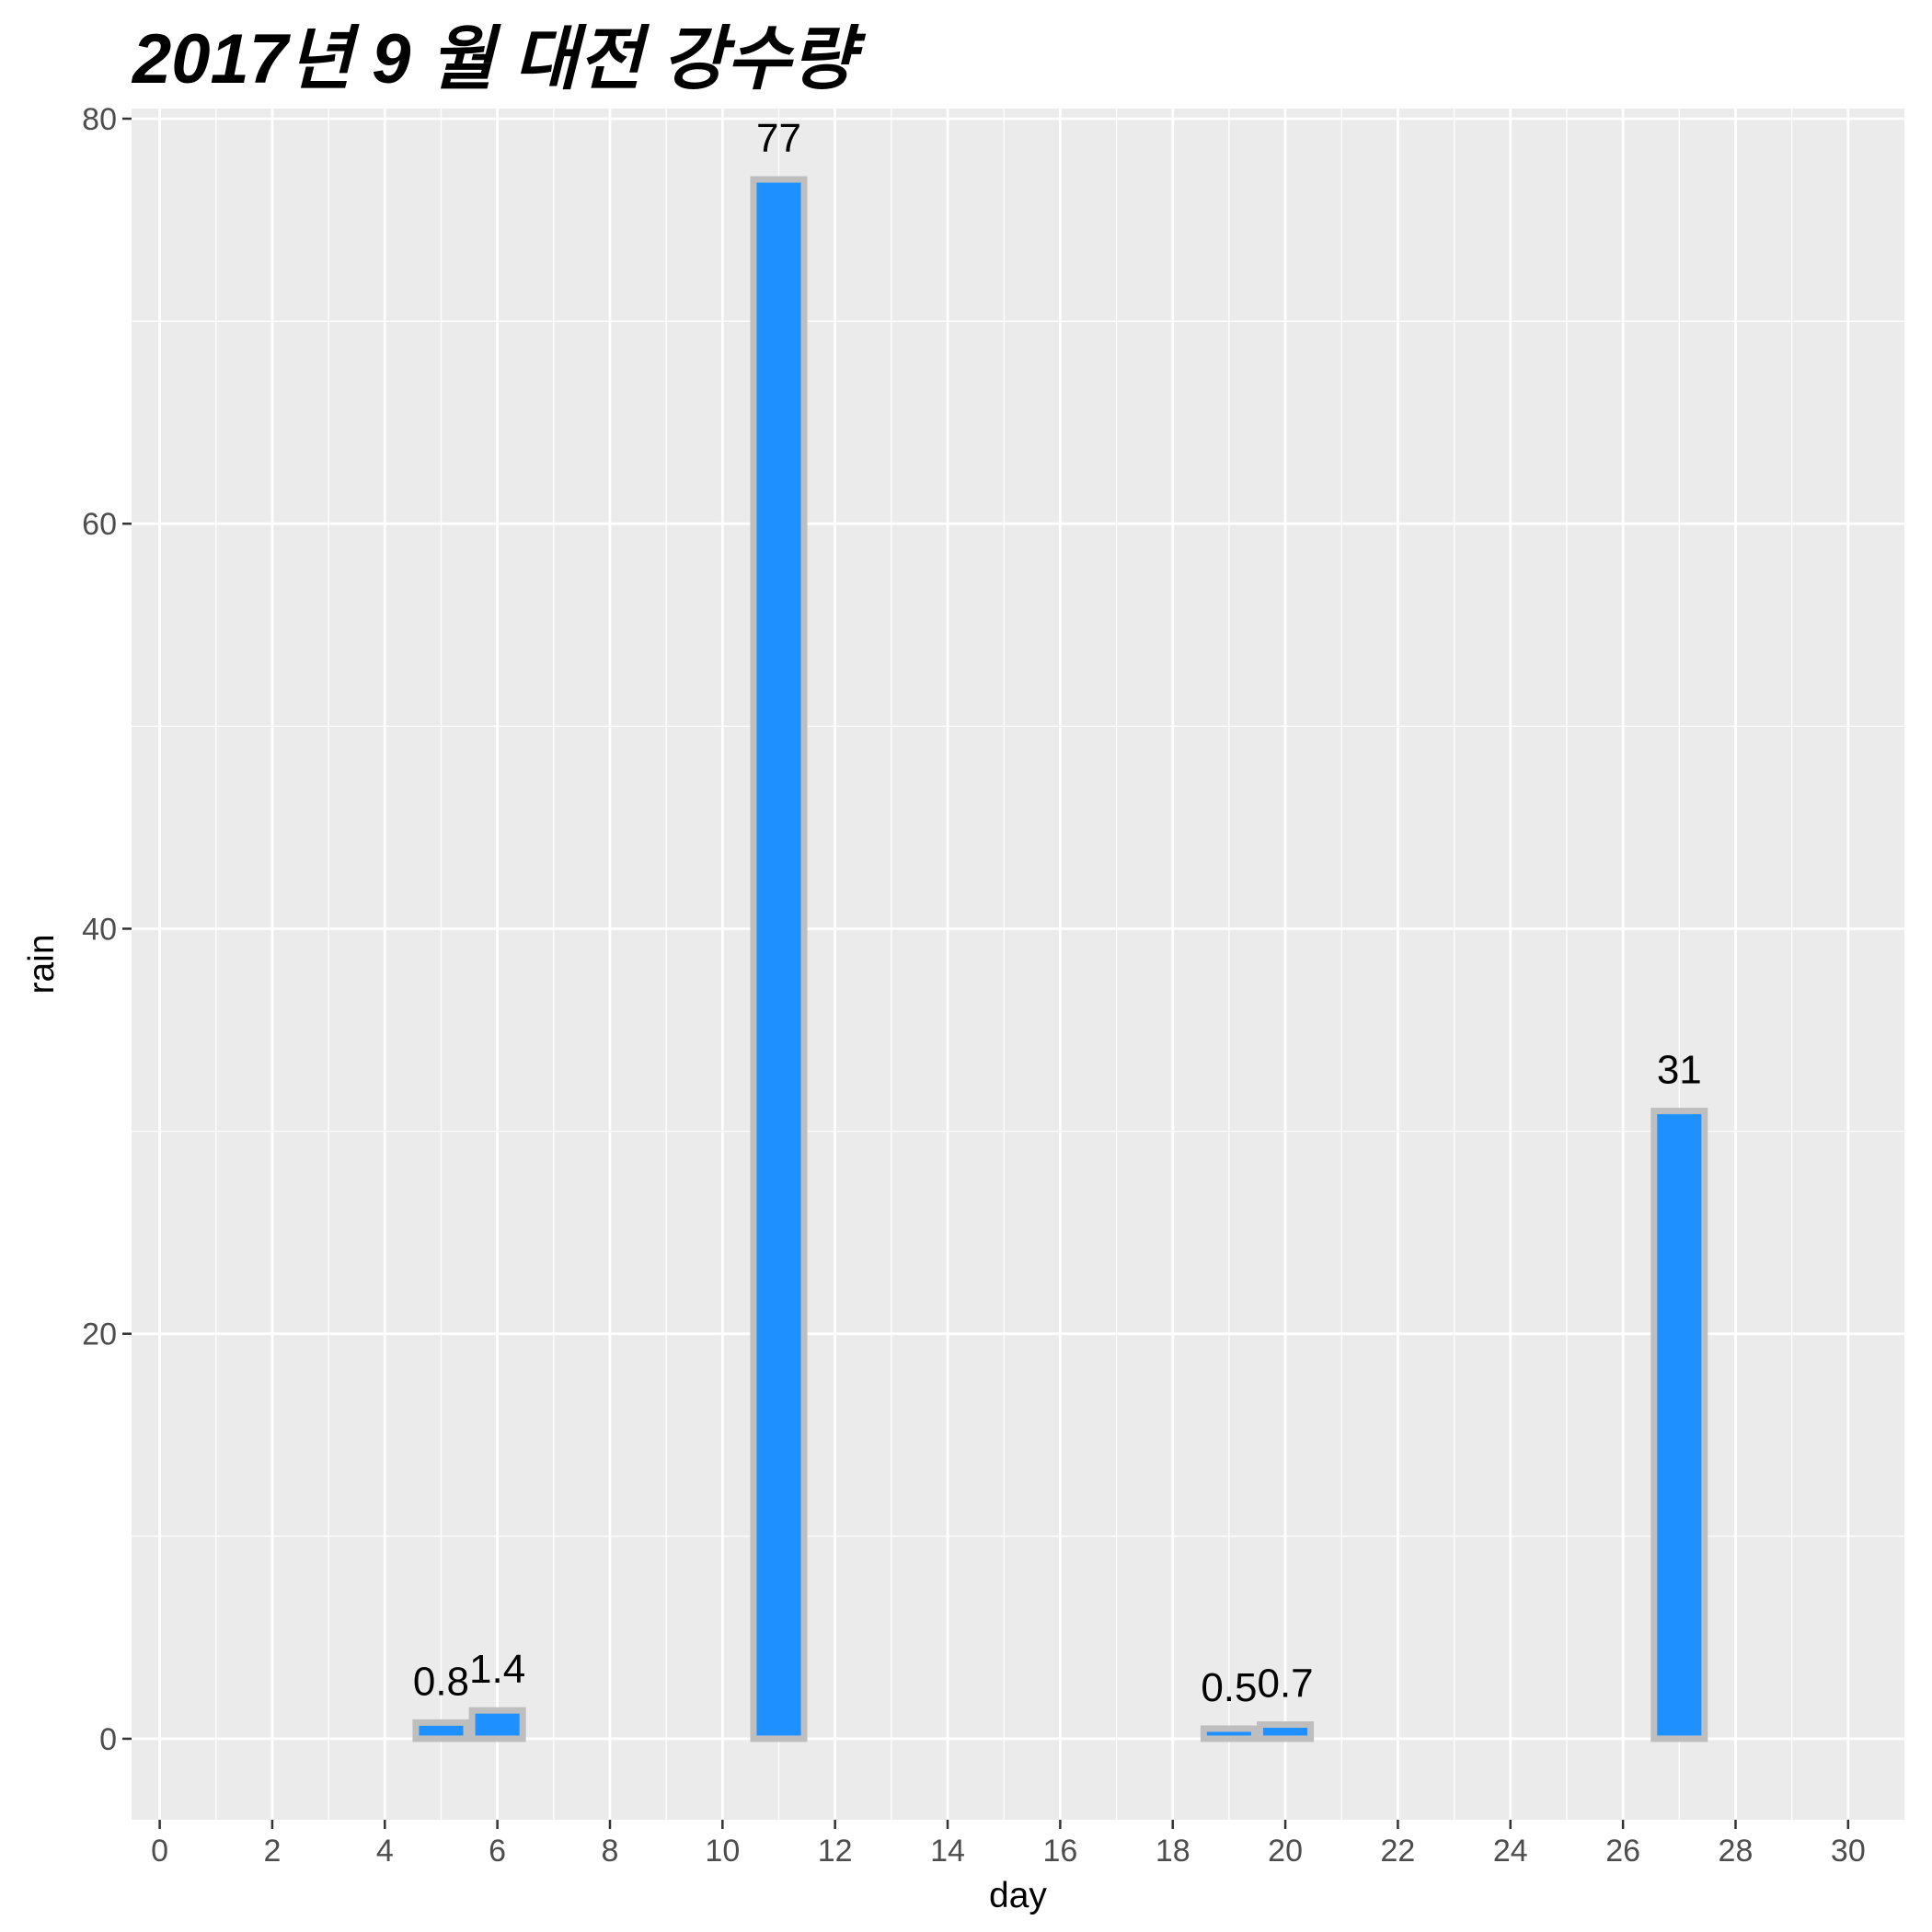 Image resolution: width=1932 pixels, height=1932 pixels. Describe the element at coordinates (108, 1739) in the screenshot. I see `y-tick-label: 0` at that location.